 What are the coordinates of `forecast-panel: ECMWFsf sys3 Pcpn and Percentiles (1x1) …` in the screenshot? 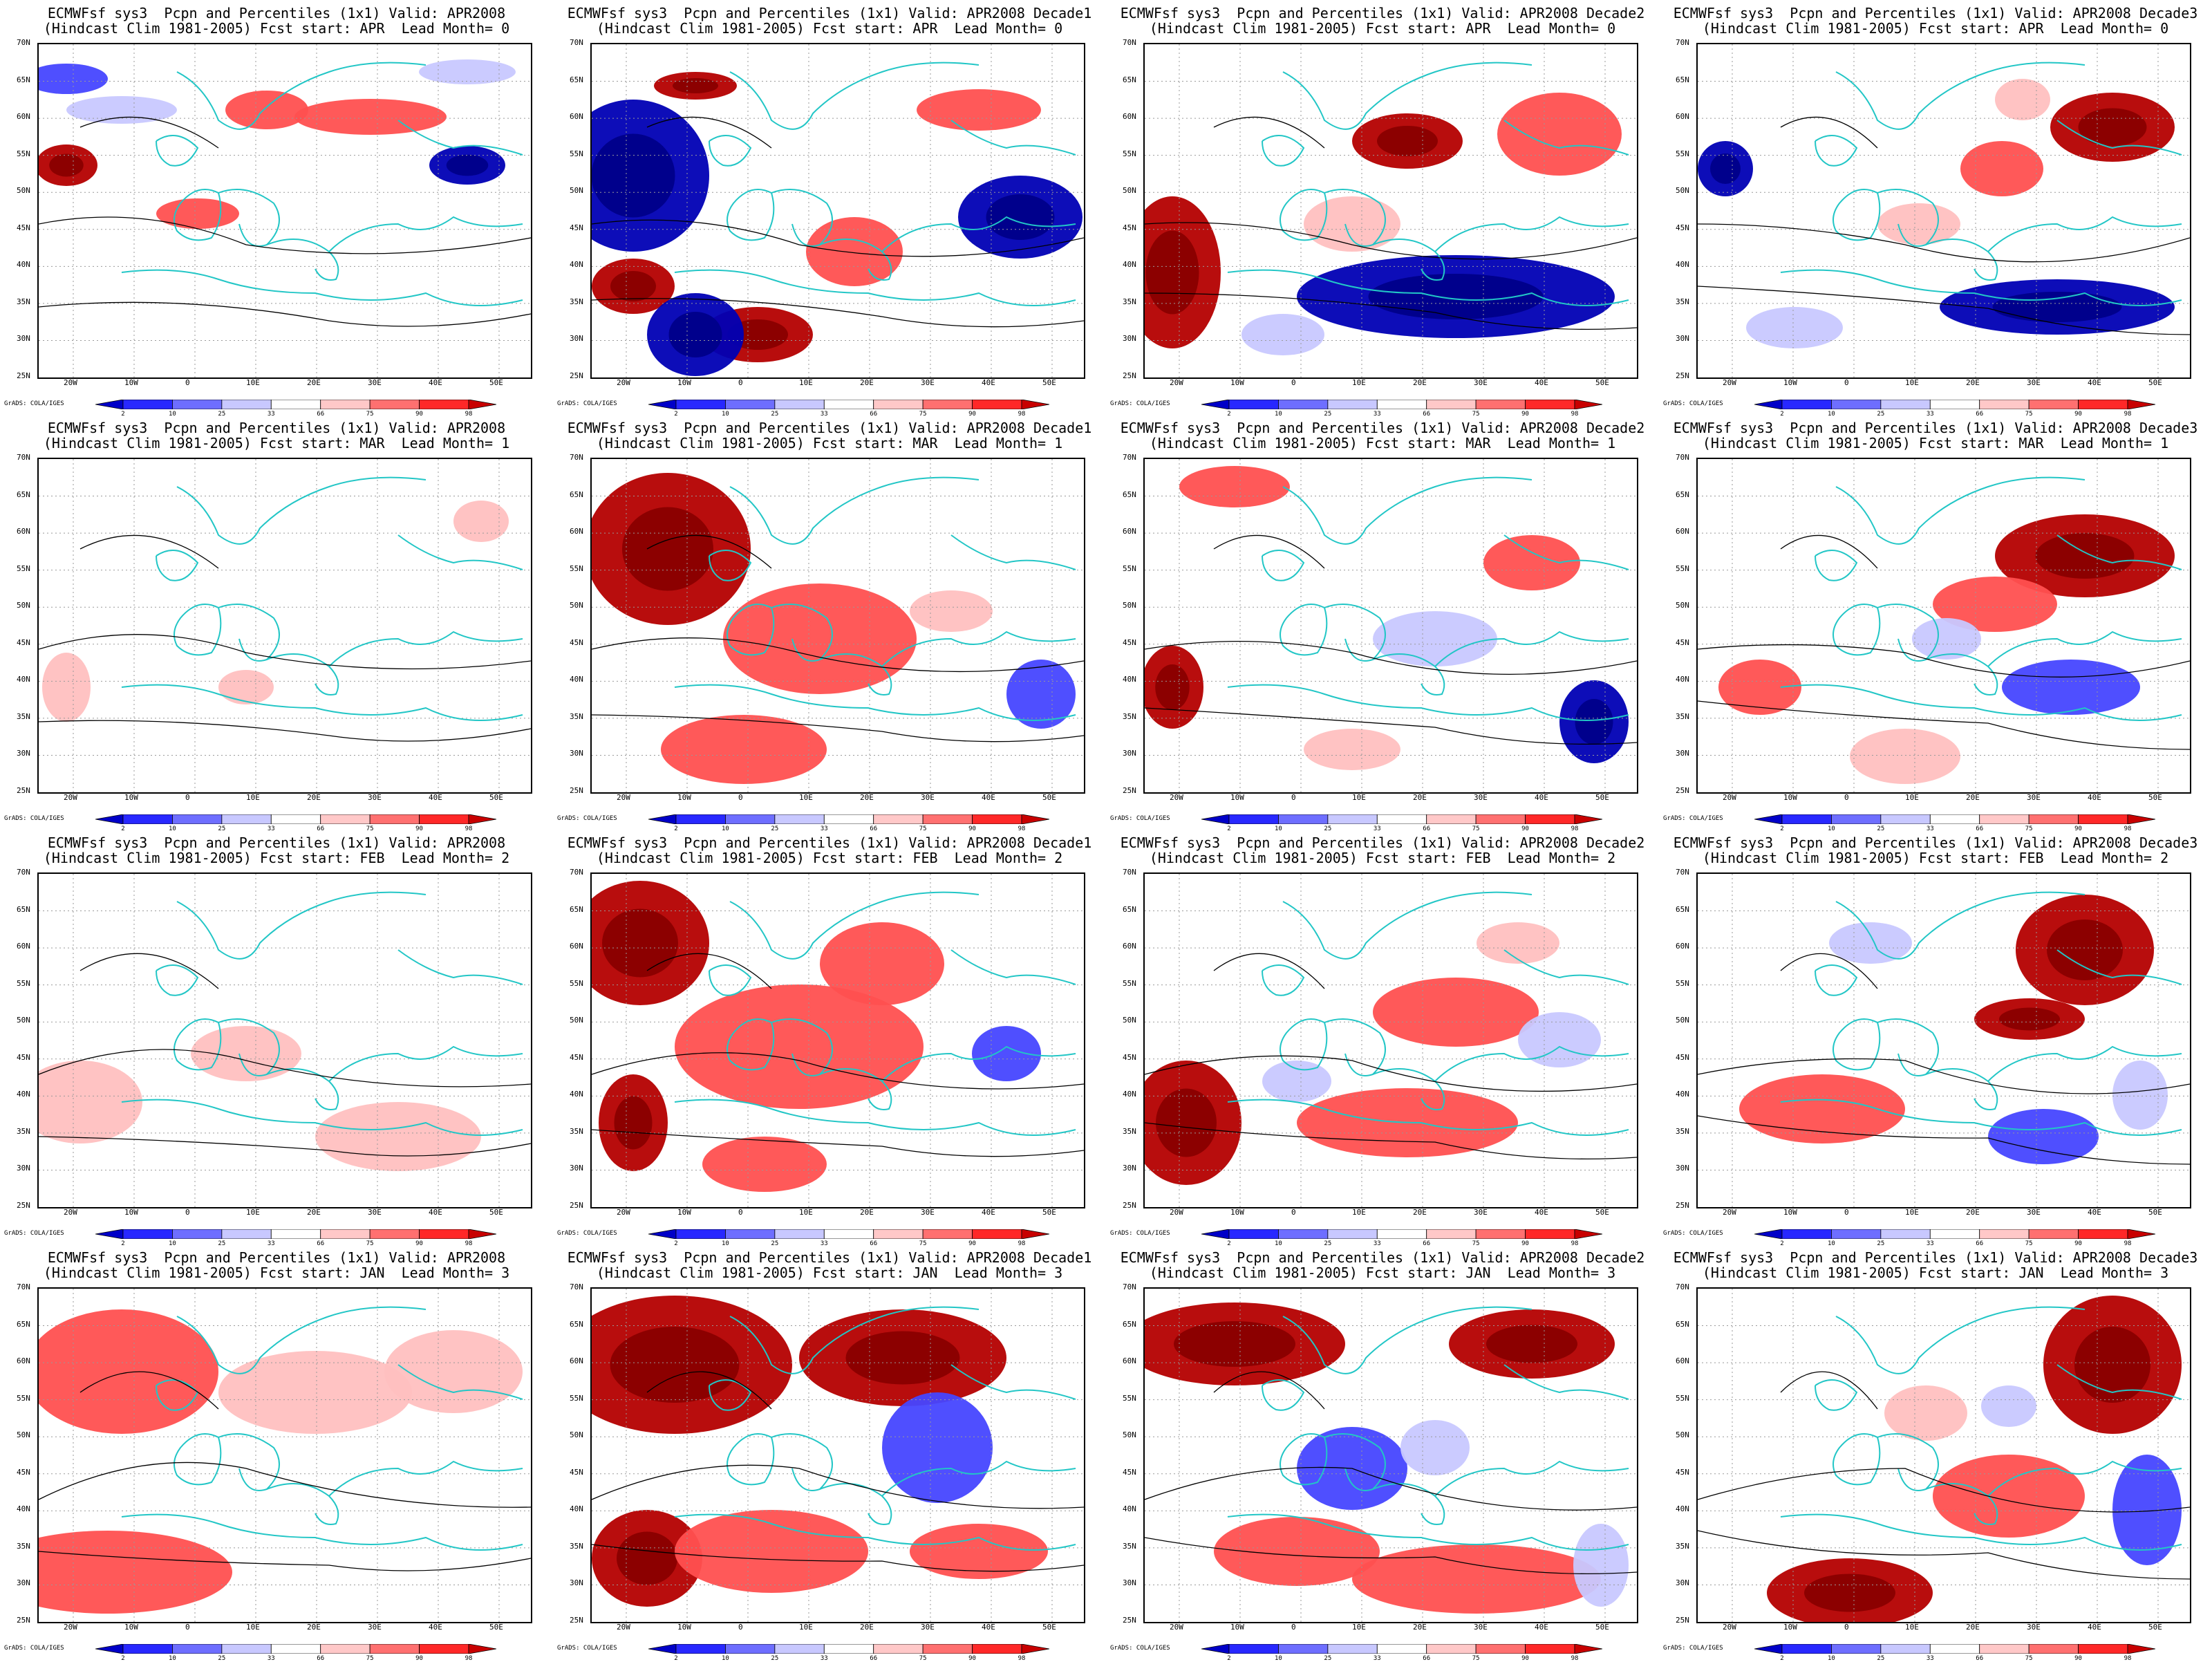 It's located at (1935, 1039).